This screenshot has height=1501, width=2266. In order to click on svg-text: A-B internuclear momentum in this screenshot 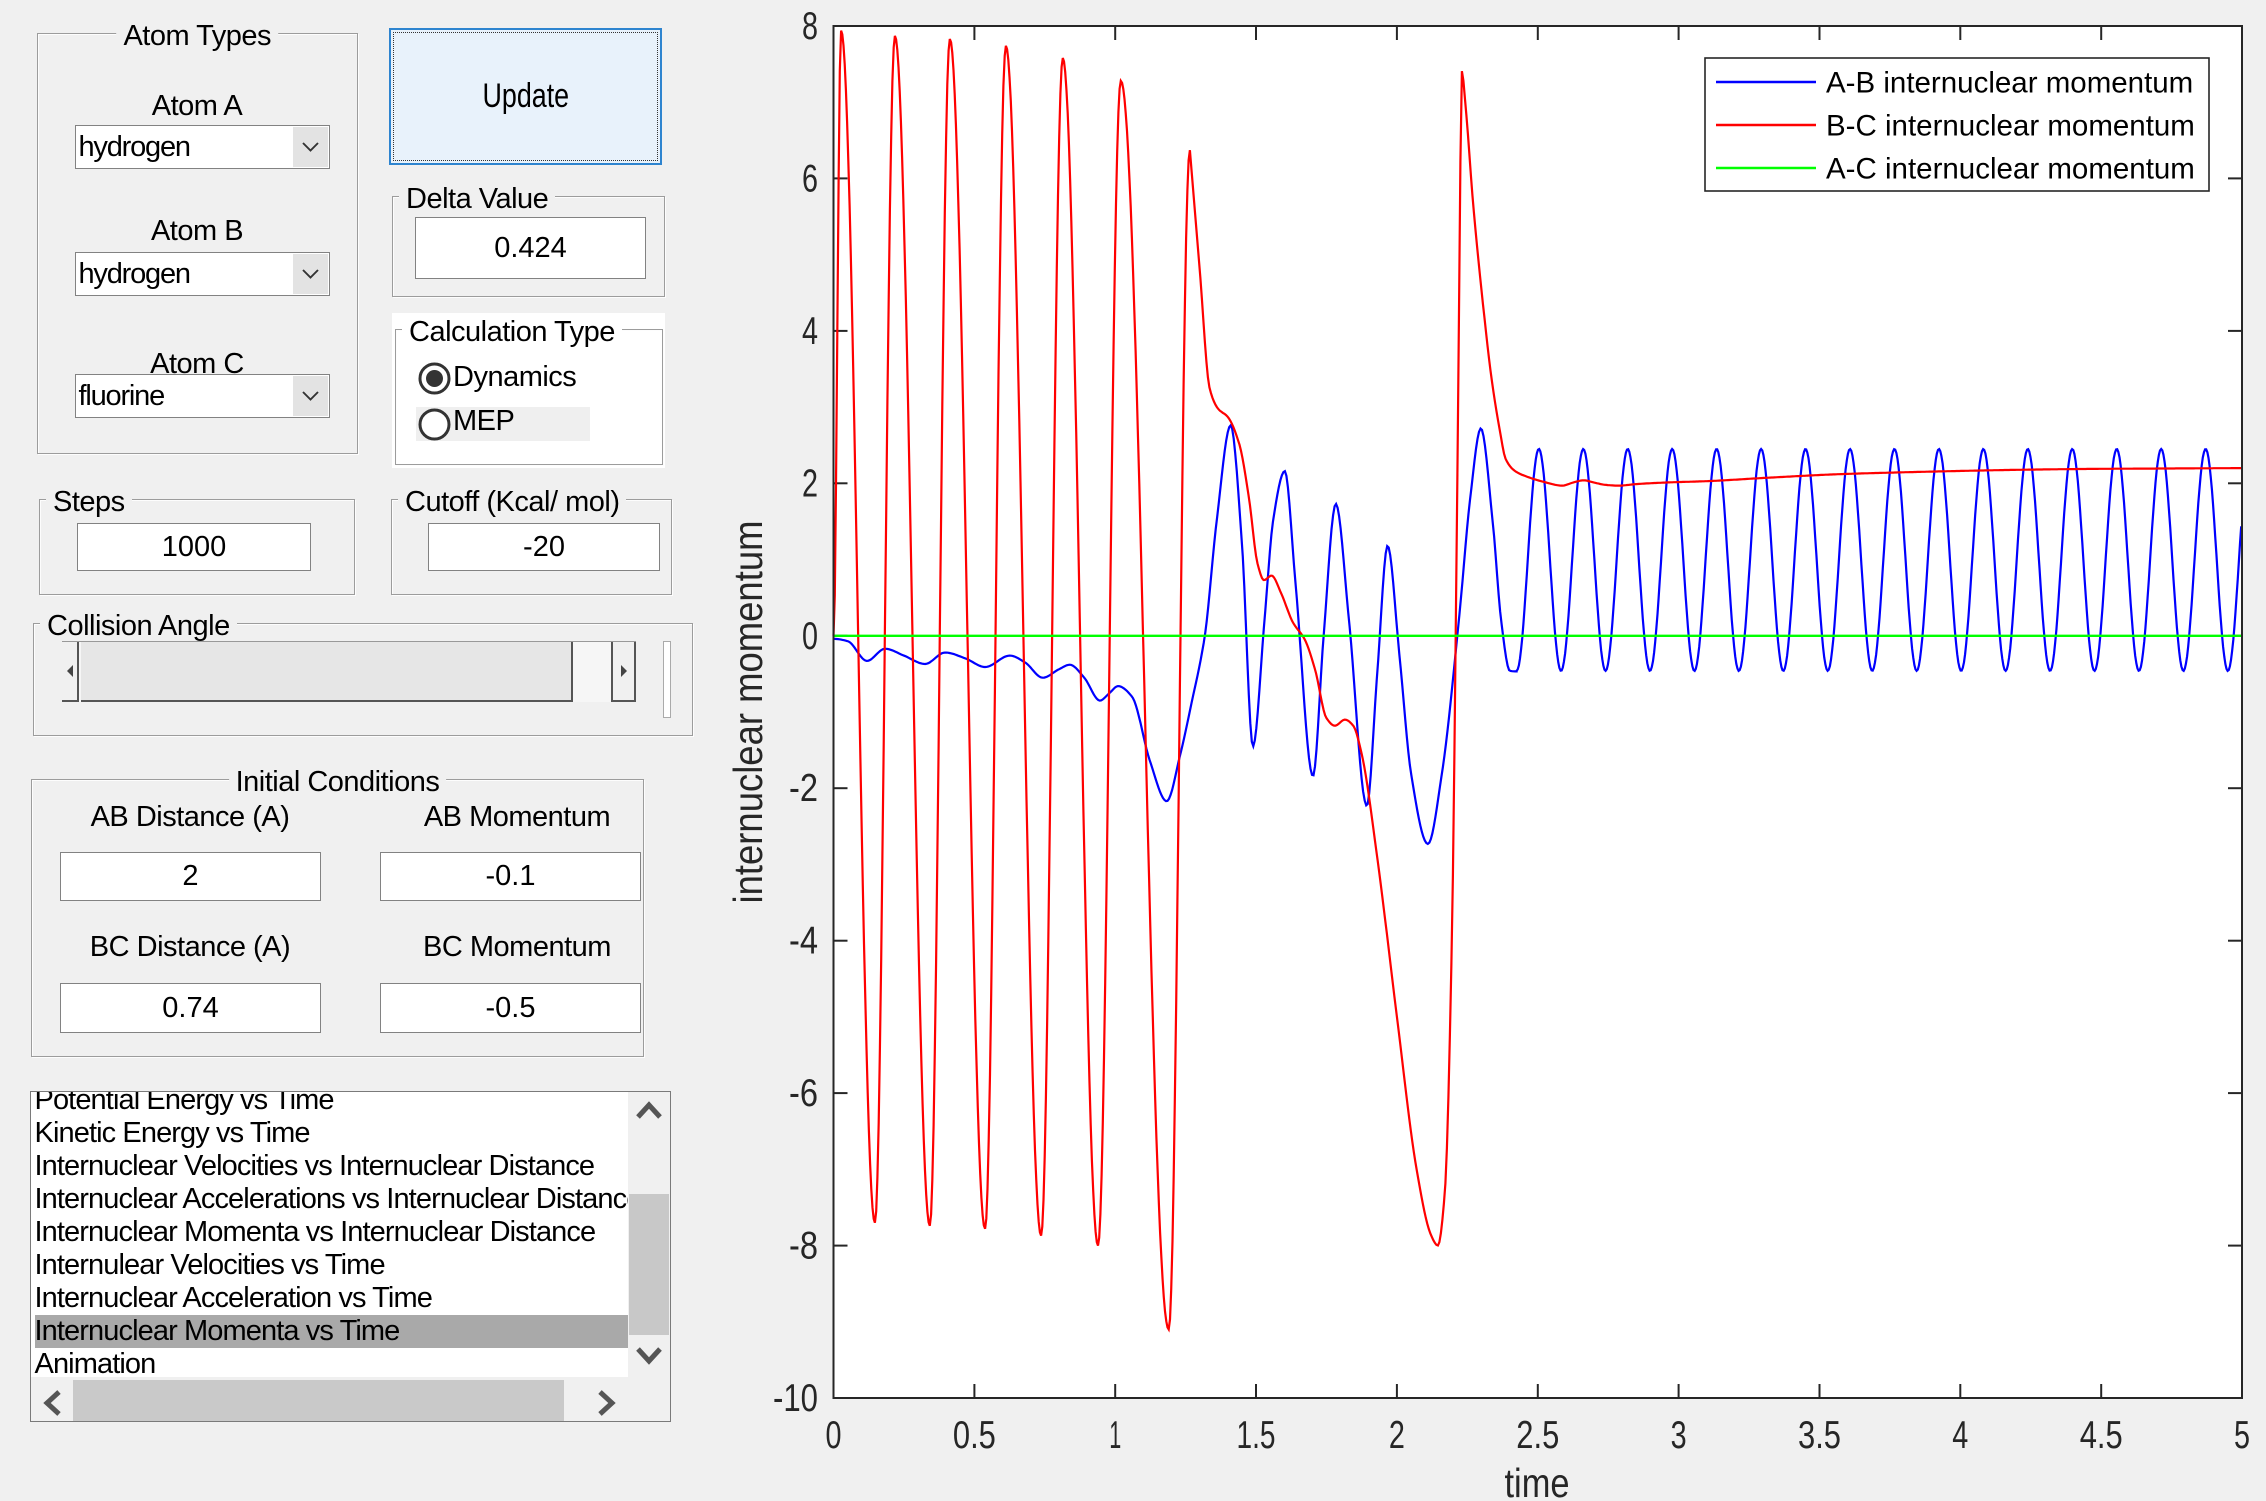, I will do `click(2009, 83)`.